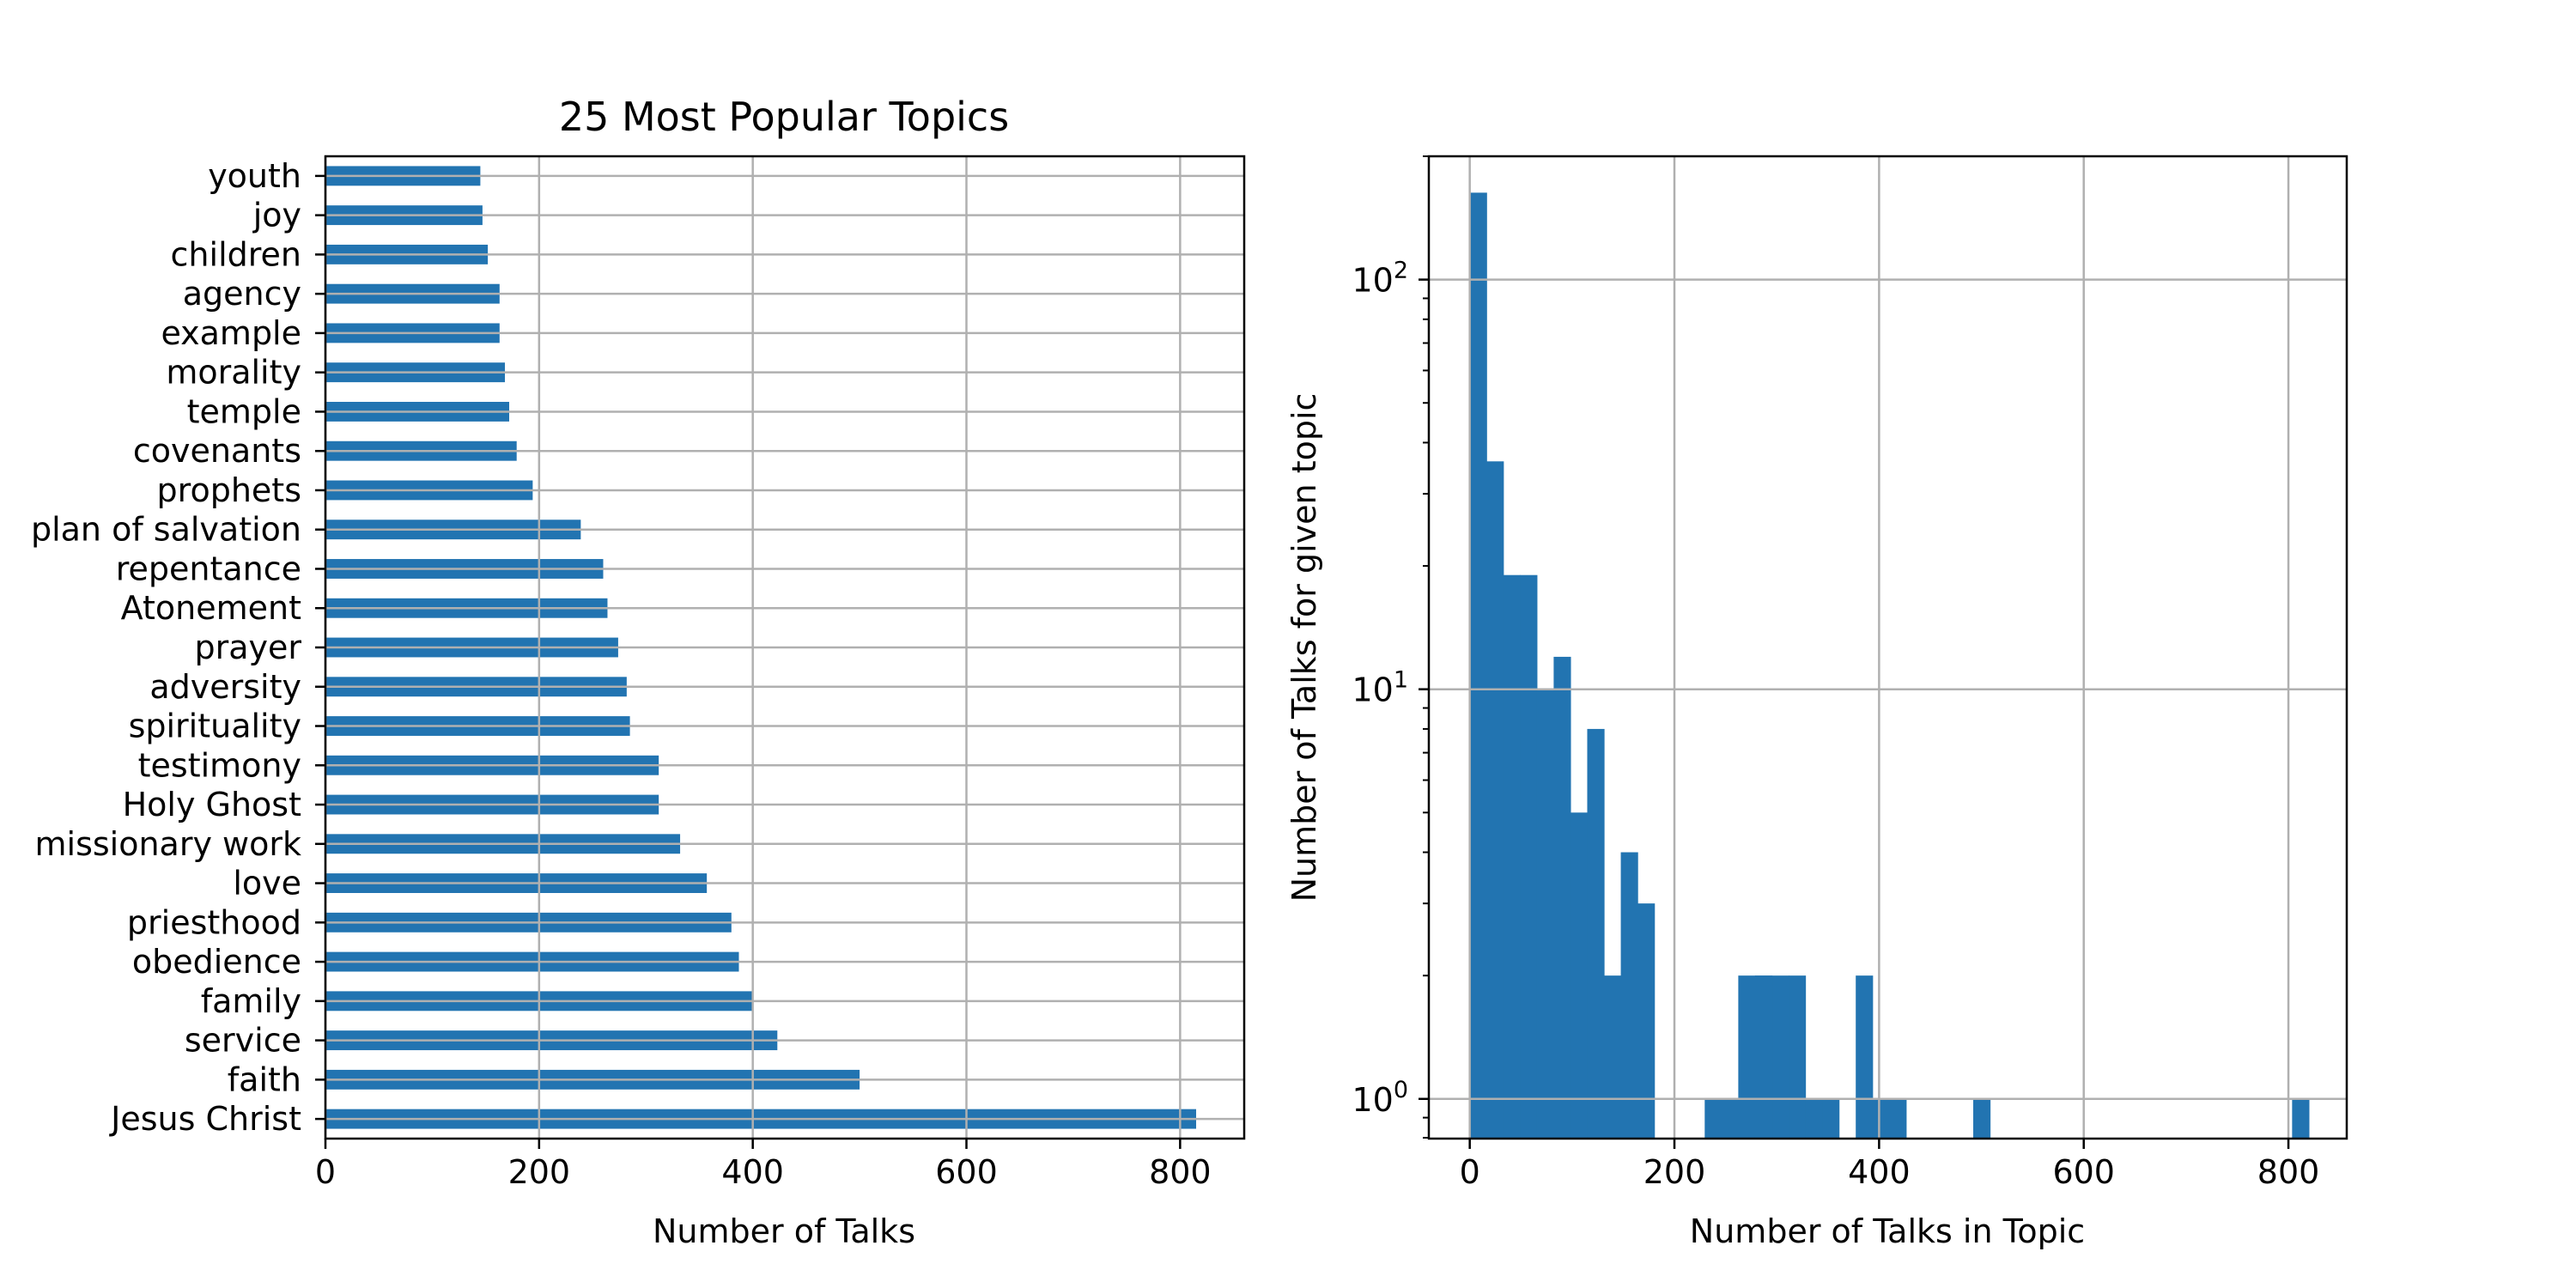 This screenshot has width=2576, height=1288. Describe the element at coordinates (251, 1001) in the screenshot. I see `bar-chart-category-label: family` at that location.